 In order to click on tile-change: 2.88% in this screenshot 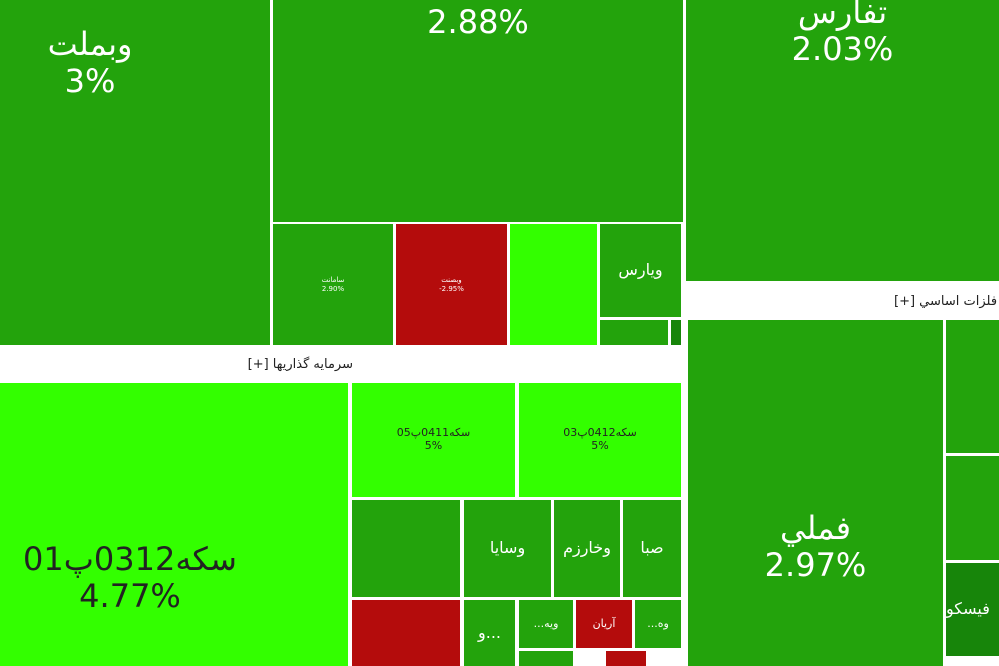, I will do `click(478, 22)`.